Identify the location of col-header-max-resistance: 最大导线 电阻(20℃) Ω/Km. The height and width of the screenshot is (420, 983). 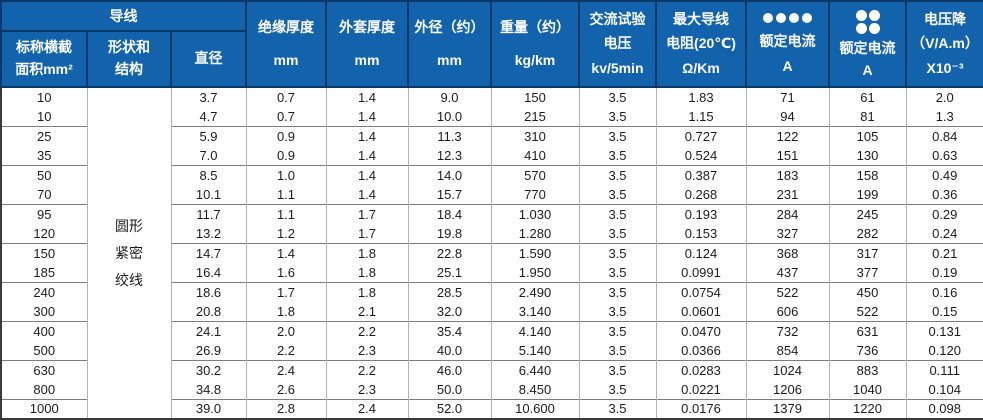
(701, 44).